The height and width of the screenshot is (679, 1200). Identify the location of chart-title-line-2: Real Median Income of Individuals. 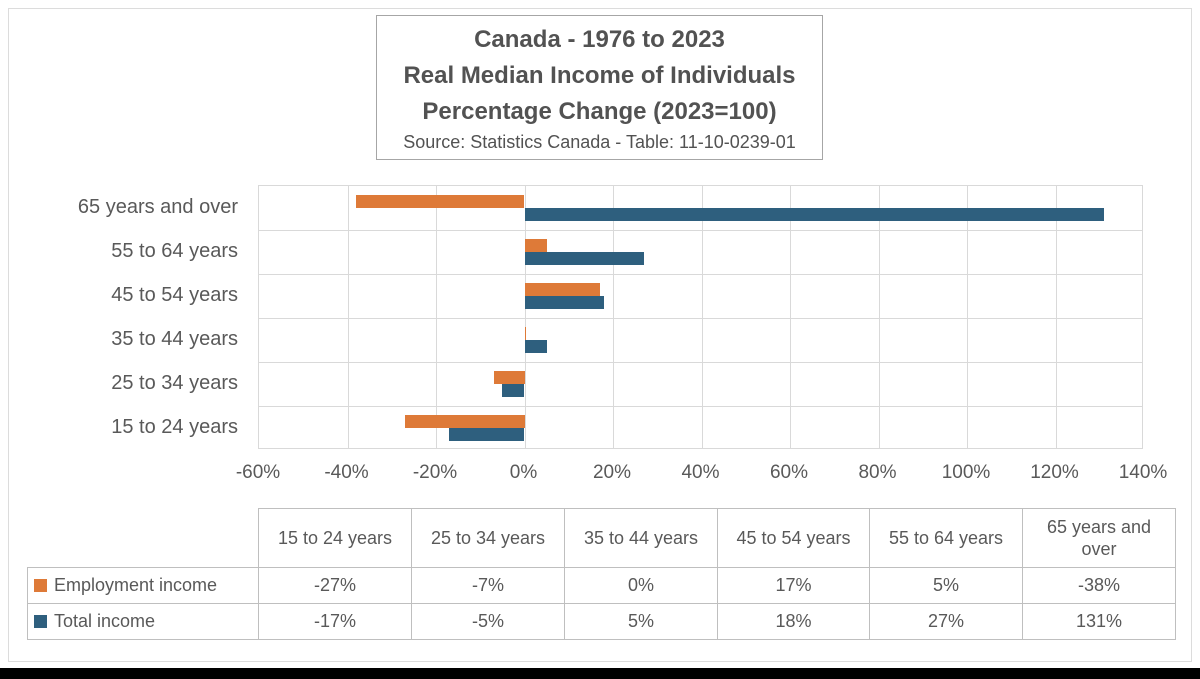
(599, 75).